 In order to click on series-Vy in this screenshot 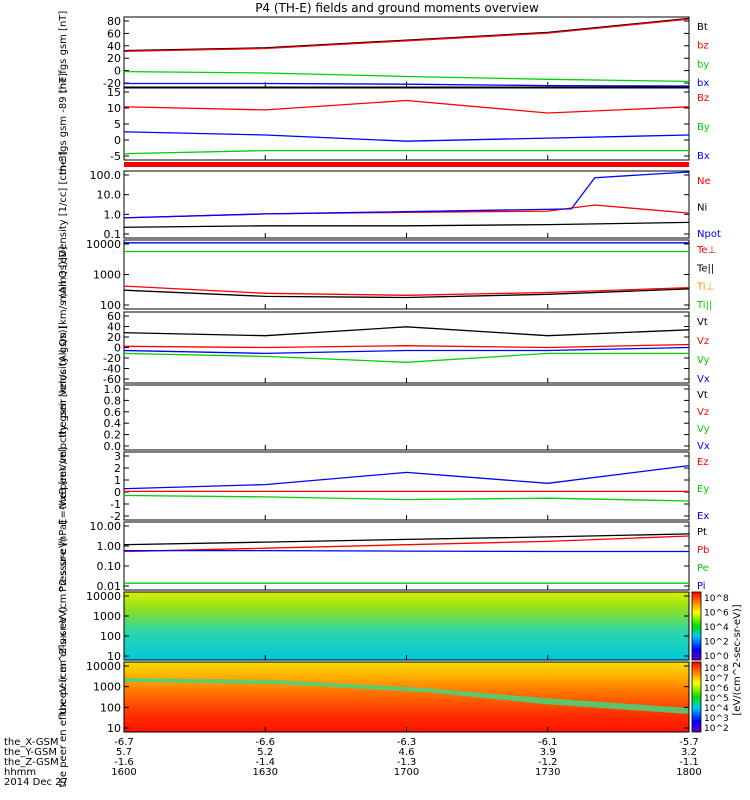, I will do `click(406, 357)`.